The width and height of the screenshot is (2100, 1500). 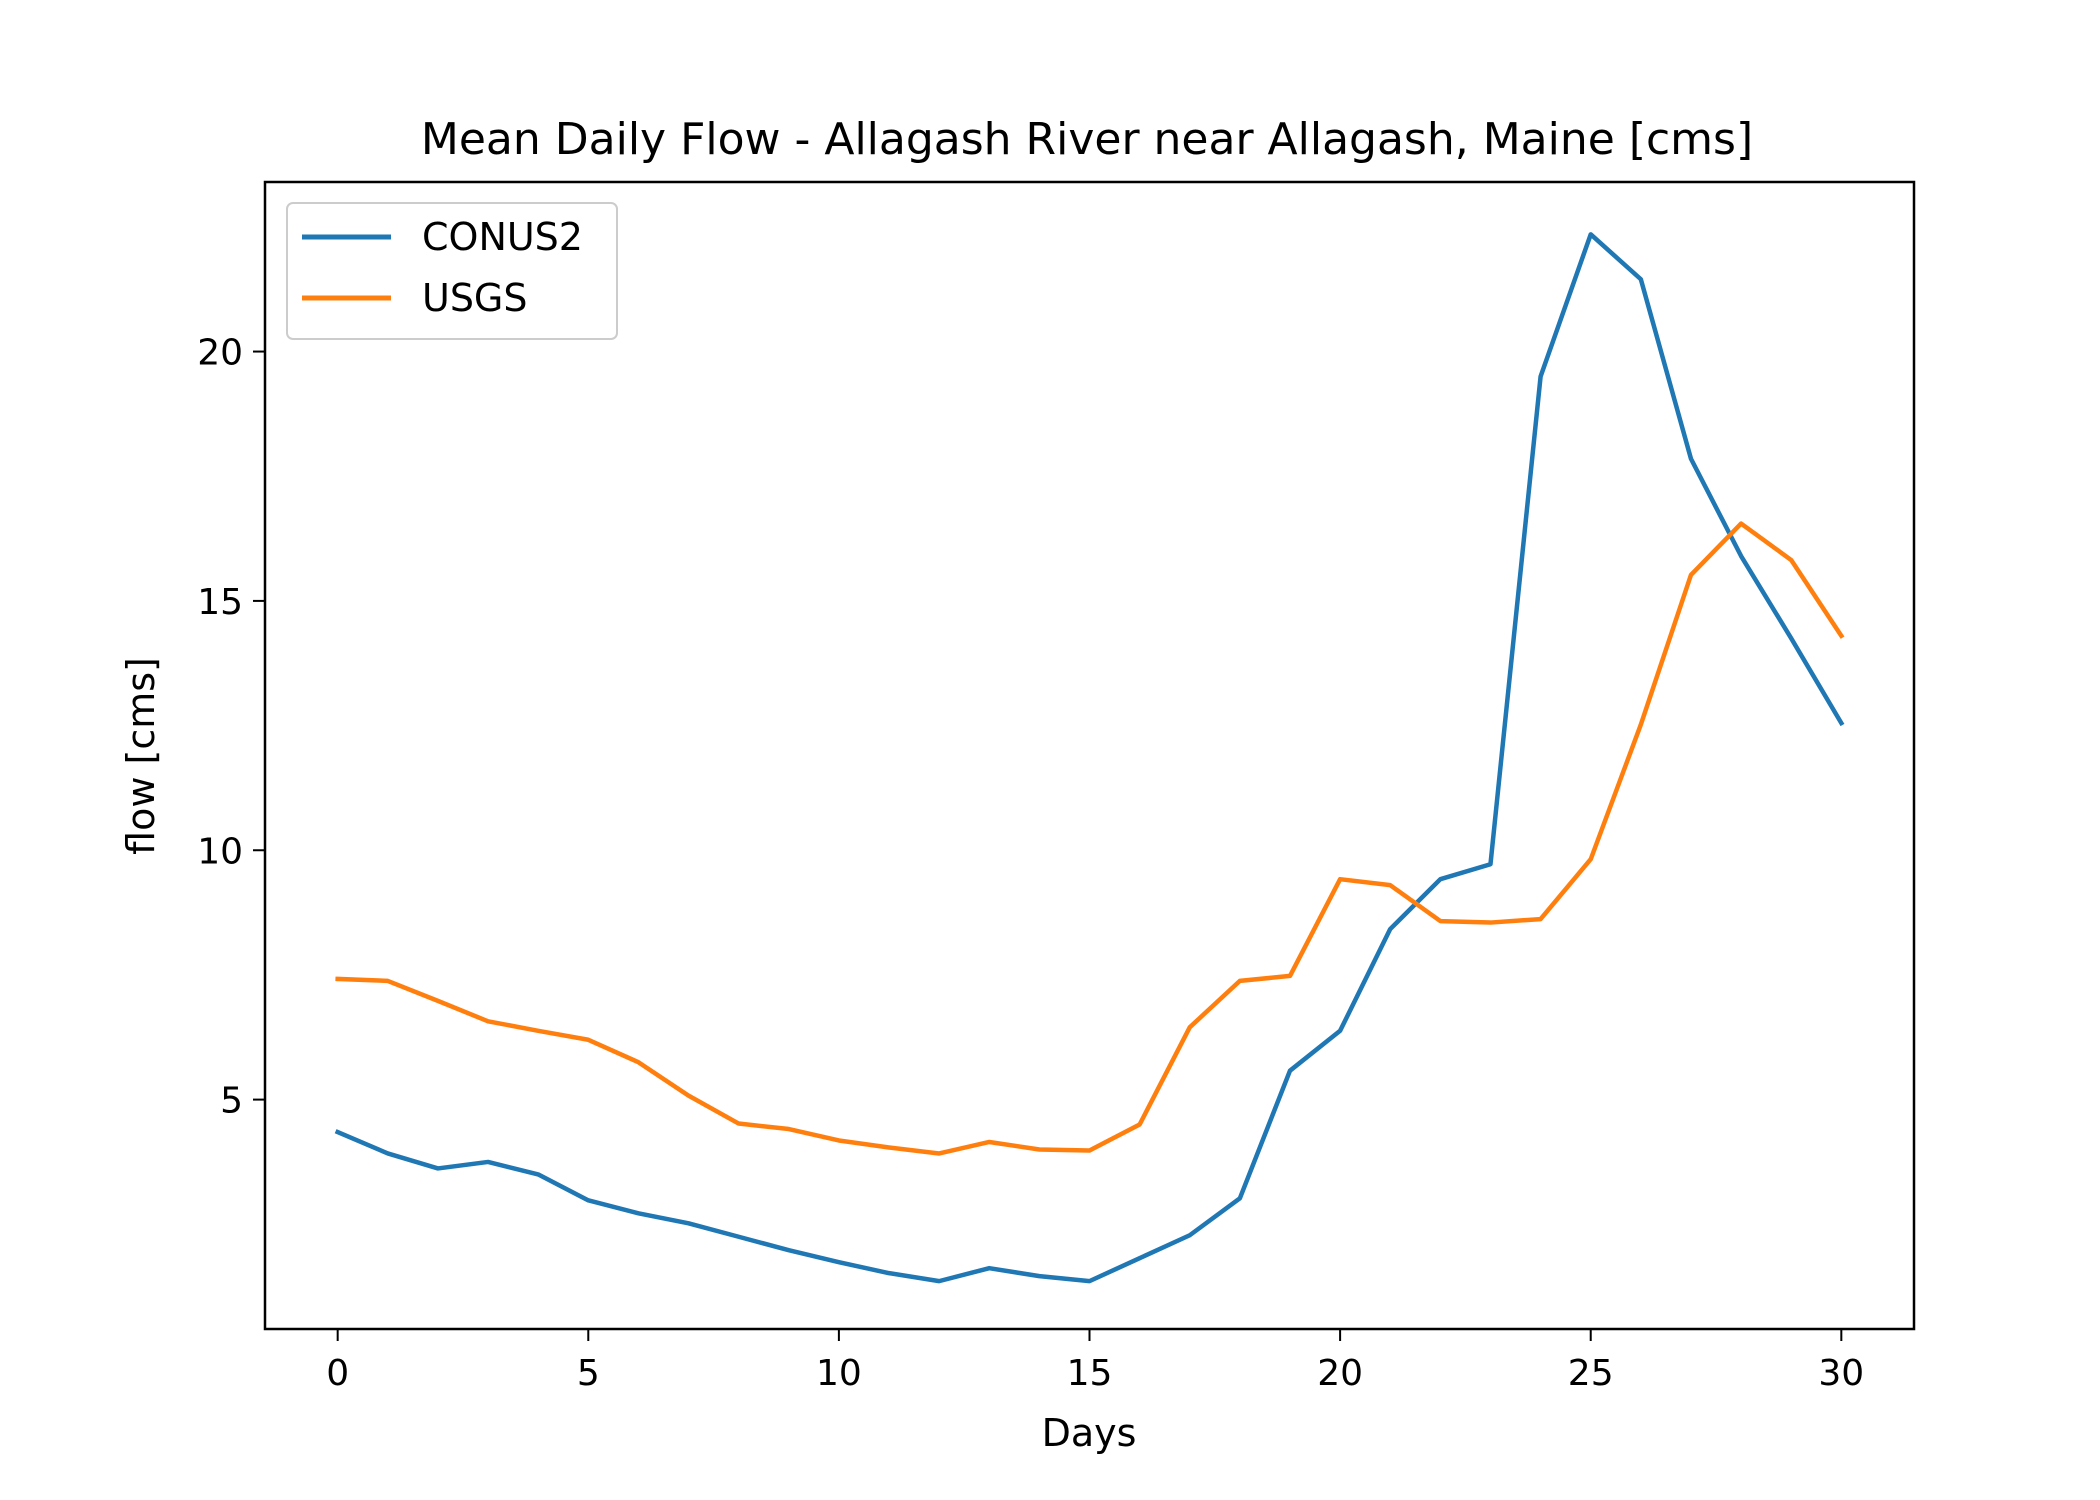 What do you see at coordinates (220, 851) in the screenshot?
I see `y-tick-label: 10` at bounding box center [220, 851].